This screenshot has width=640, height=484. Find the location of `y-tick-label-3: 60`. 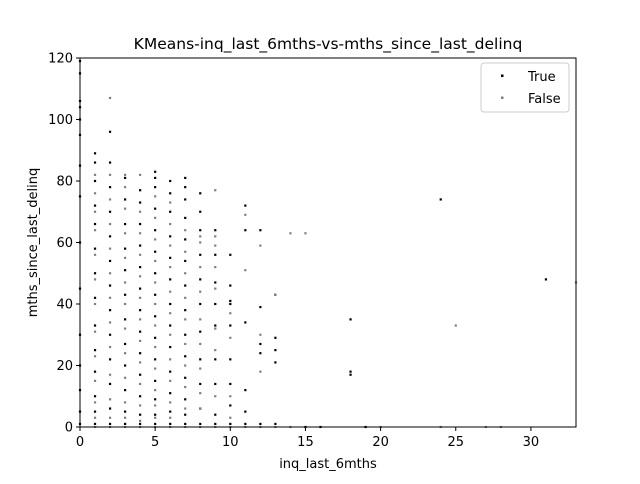

y-tick-label-3: 60 is located at coordinates (64, 243).